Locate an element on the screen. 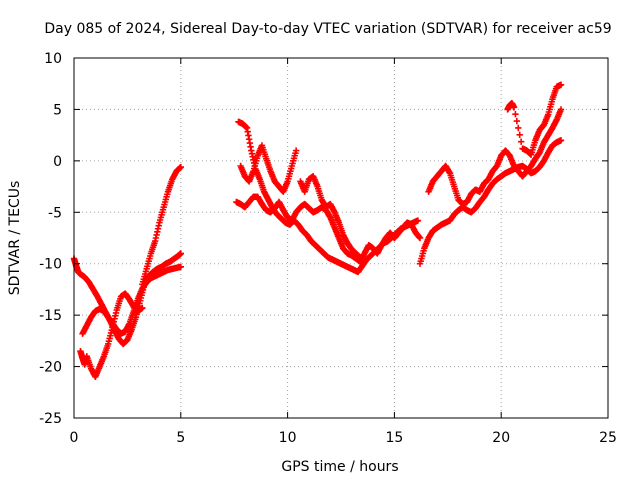  series-trace-g is located at coordinates (268, 168).